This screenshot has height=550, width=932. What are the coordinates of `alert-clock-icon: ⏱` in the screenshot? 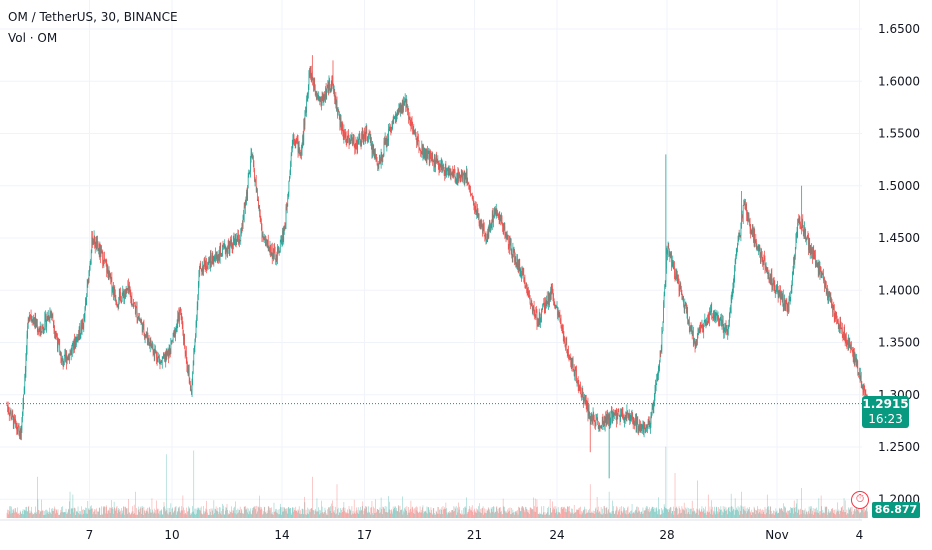 It's located at (860, 500).